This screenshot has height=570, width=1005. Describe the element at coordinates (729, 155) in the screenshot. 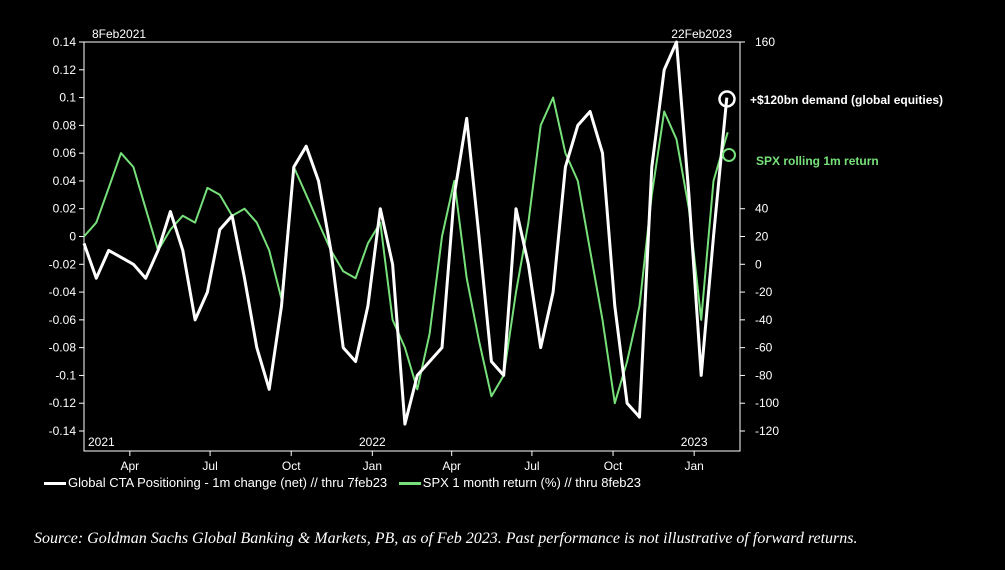

I see `spx-endpoint-marker` at that location.